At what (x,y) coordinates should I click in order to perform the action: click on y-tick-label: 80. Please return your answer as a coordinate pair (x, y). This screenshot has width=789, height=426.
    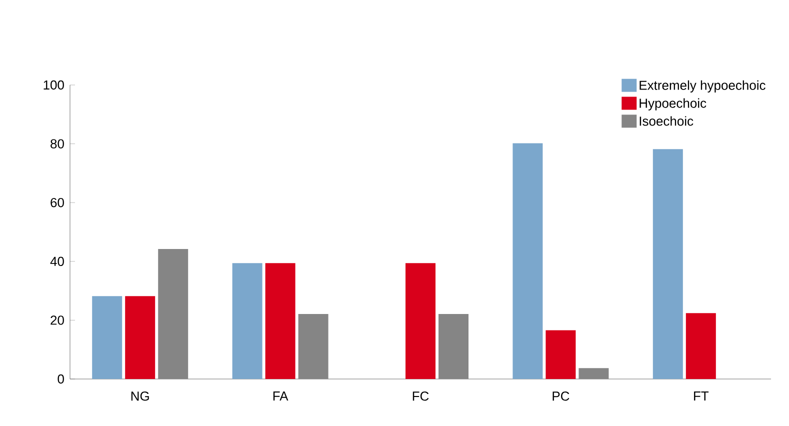
    Looking at the image, I should click on (57, 143).